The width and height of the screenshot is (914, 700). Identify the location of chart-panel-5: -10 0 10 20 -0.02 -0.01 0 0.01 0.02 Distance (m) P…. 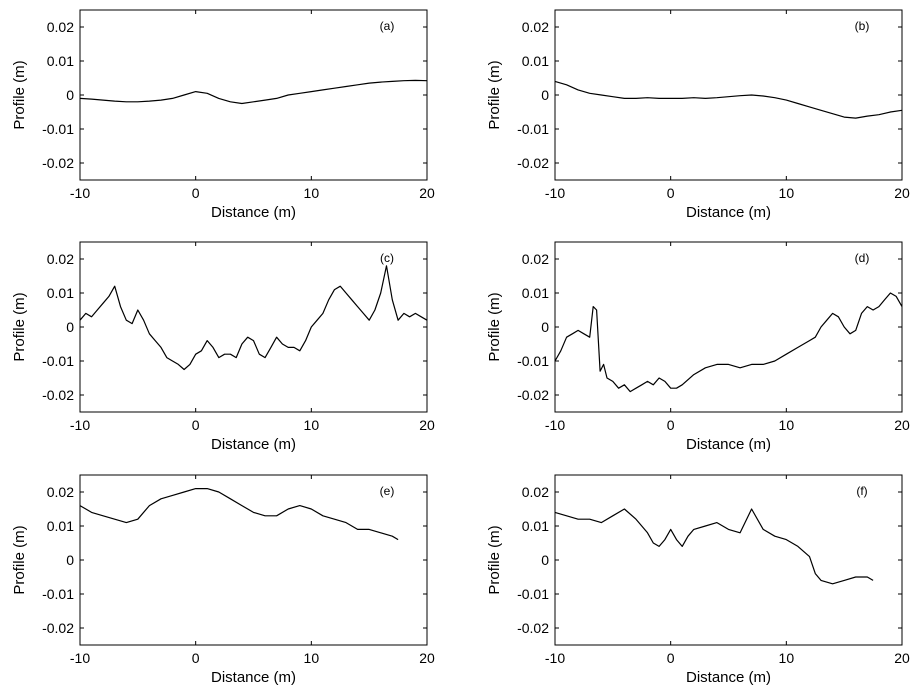
(223, 580).